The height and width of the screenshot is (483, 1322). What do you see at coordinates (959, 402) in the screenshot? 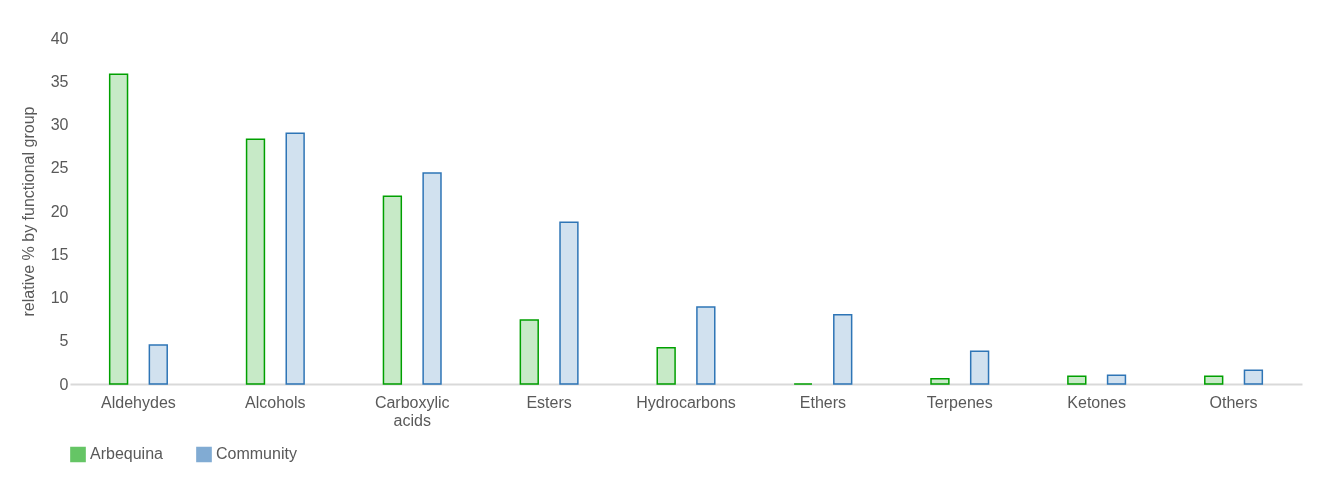
I see `x-tick-label: Terpenes` at bounding box center [959, 402].